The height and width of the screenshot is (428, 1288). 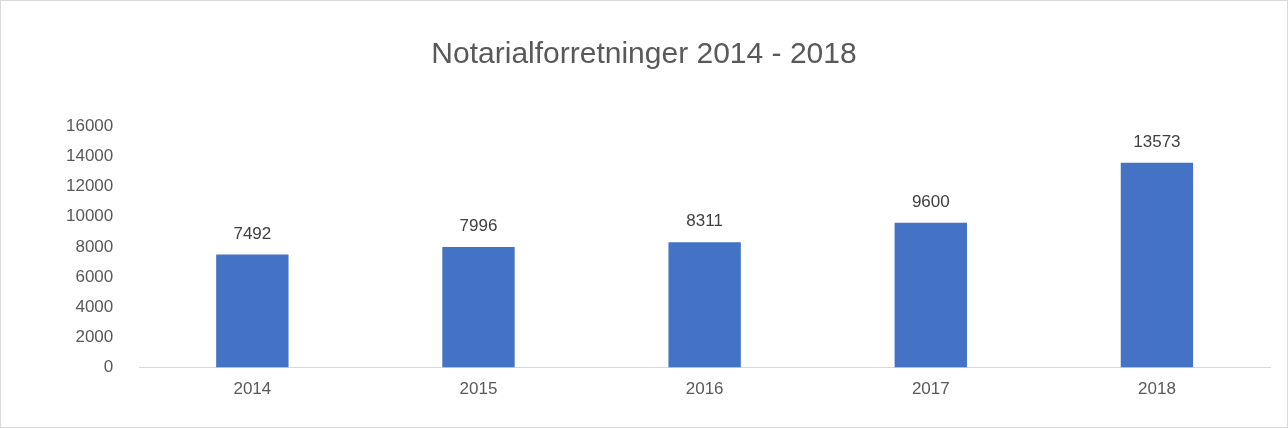 What do you see at coordinates (94, 306) in the screenshot?
I see `y-tick-label: 4000` at bounding box center [94, 306].